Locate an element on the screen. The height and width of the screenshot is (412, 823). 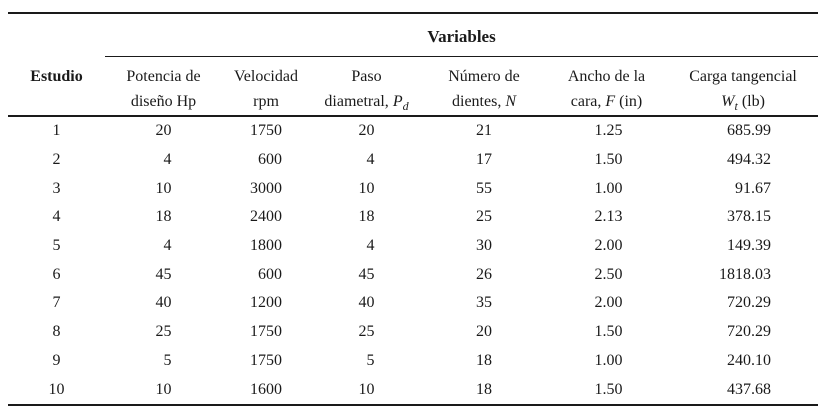
cell-paso: 45 is located at coordinates (366, 274).